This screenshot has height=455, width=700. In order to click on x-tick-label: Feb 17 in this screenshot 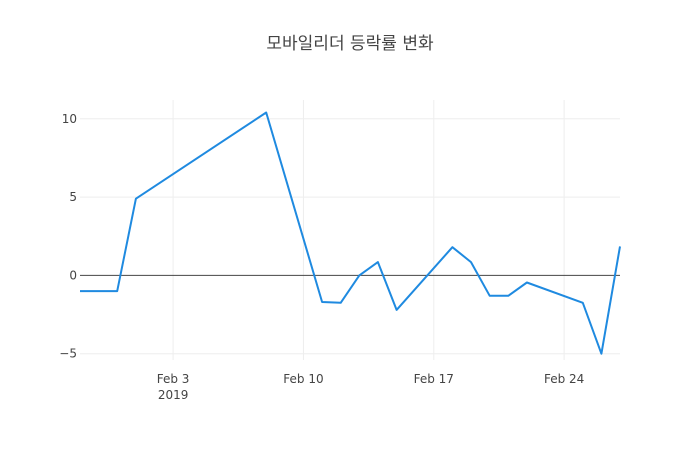, I will do `click(434, 379)`.